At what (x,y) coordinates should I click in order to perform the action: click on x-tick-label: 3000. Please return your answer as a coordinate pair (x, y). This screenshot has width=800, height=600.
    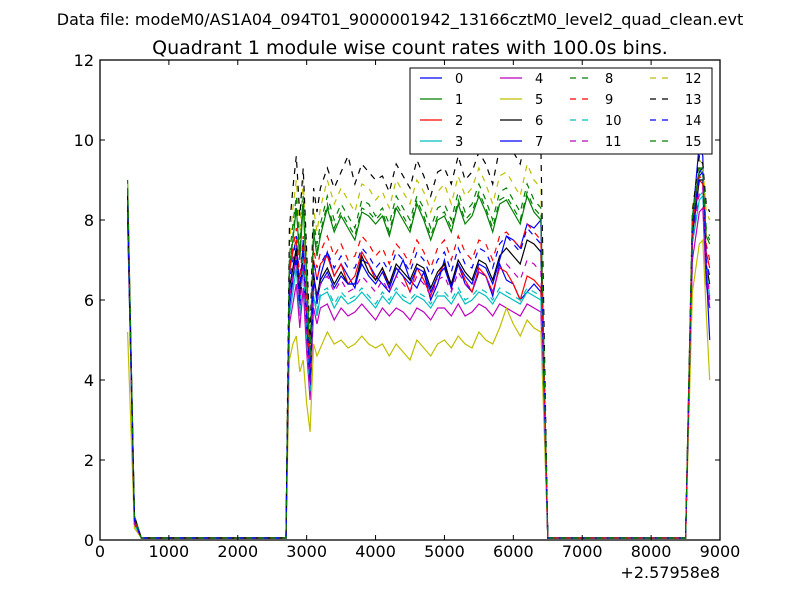
    Looking at the image, I should click on (306, 551).